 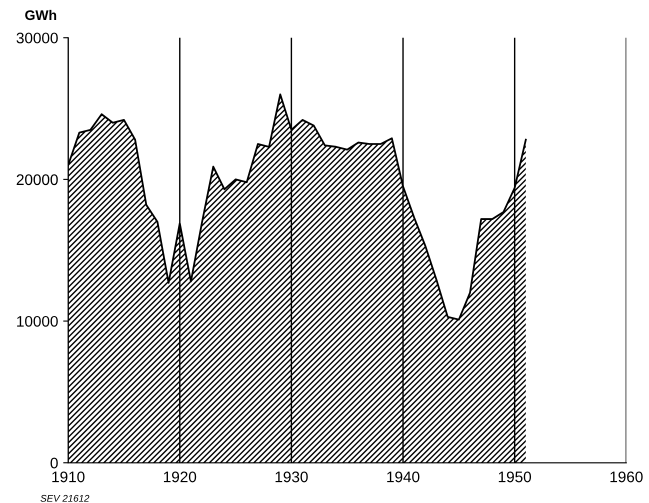 I want to click on text: SEV 21612, so click(x=65, y=498).